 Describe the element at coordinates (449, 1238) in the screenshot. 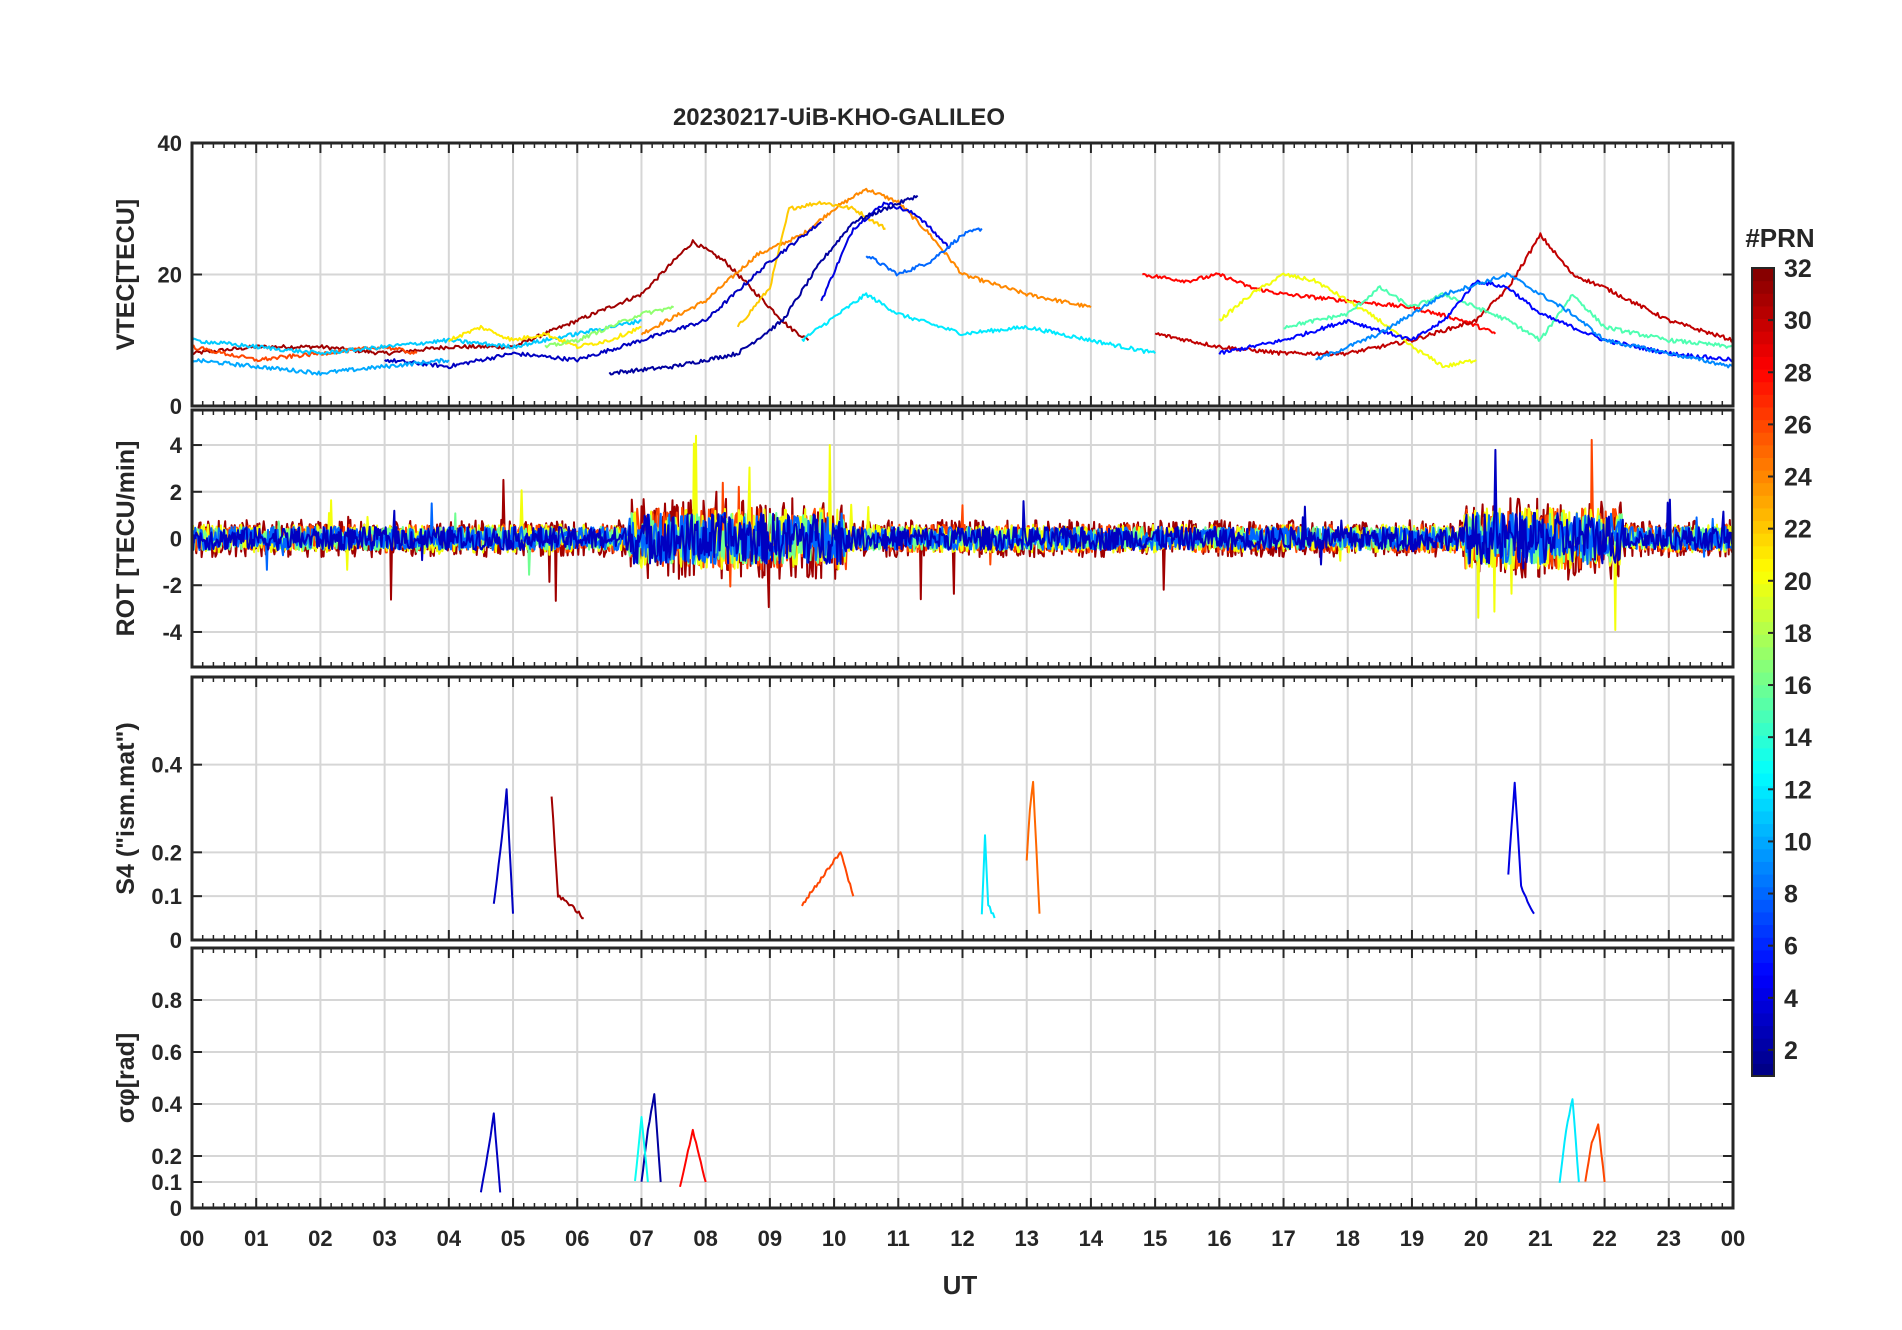

I see `x-tick-label: 04` at that location.